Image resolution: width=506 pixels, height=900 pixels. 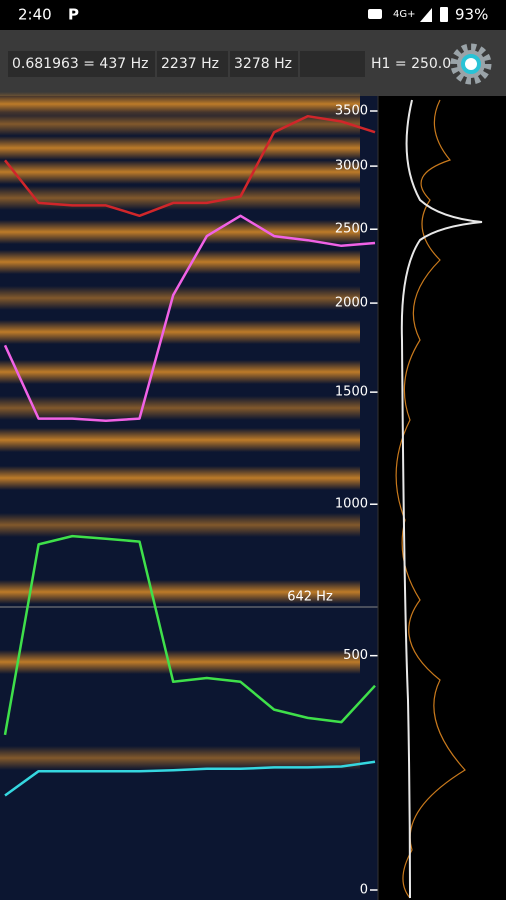 I want to click on h1-field: H1 = 250.0, so click(x=411, y=64).